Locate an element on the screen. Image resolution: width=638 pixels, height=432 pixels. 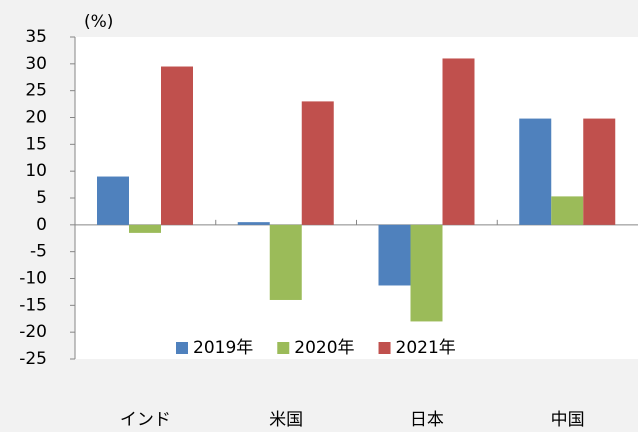
y-tick-label: 10 is located at coordinates (36, 171).